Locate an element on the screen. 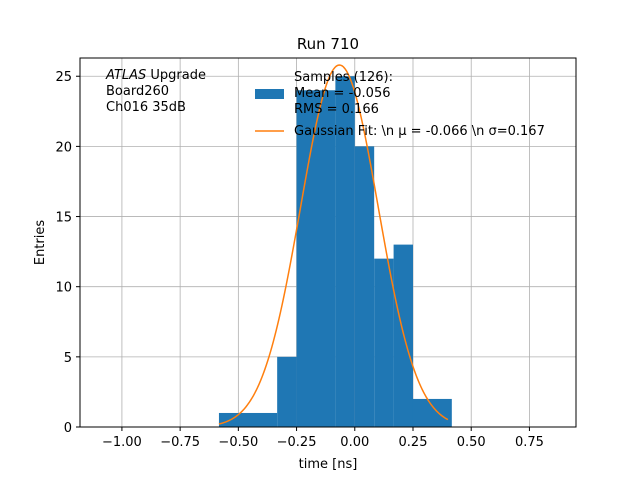 This screenshot has height=480, width=640. y-axis-label: Entries is located at coordinates (40, 243).